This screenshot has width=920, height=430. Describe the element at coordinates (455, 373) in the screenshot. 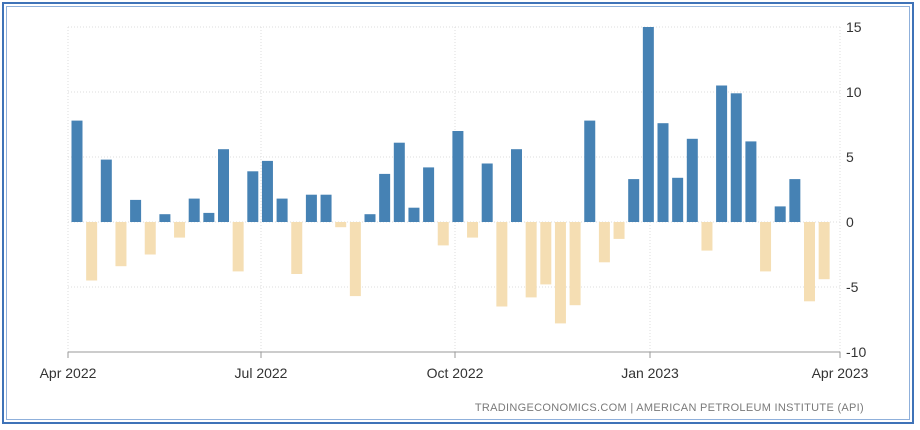

I see `x-tick-label: Oct 2022` at that location.